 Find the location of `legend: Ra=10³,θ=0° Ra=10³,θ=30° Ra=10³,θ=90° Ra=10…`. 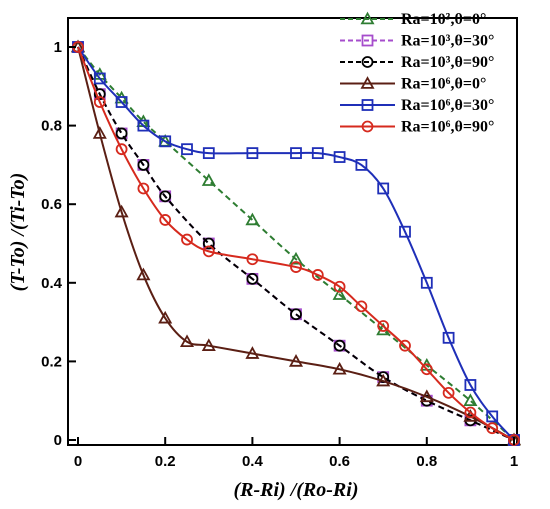

legend: Ra=10³,θ=0° Ra=10³,θ=30° Ra=10³,θ=90° Ra=10… is located at coordinates (417, 73).